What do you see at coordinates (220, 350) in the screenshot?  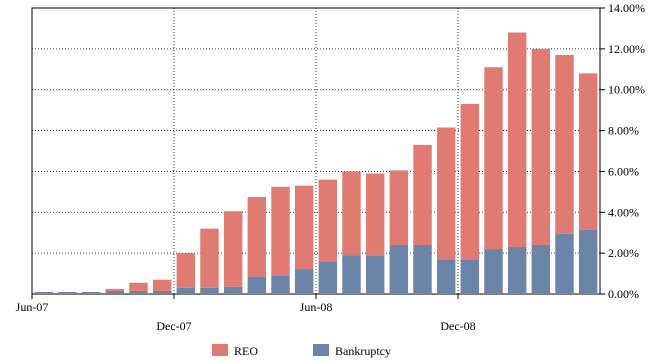 I see `legend-swatch-reo` at bounding box center [220, 350].